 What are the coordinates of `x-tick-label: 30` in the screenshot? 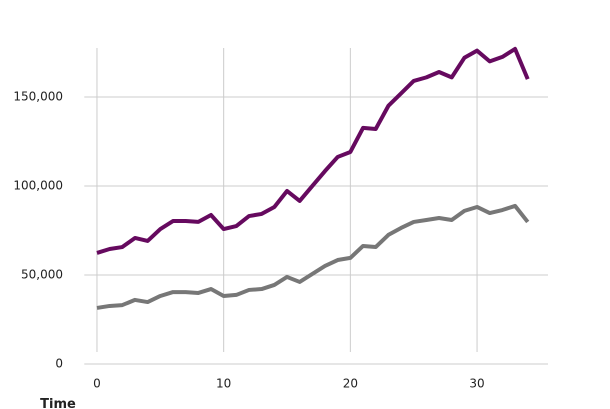 It's located at (476, 384).